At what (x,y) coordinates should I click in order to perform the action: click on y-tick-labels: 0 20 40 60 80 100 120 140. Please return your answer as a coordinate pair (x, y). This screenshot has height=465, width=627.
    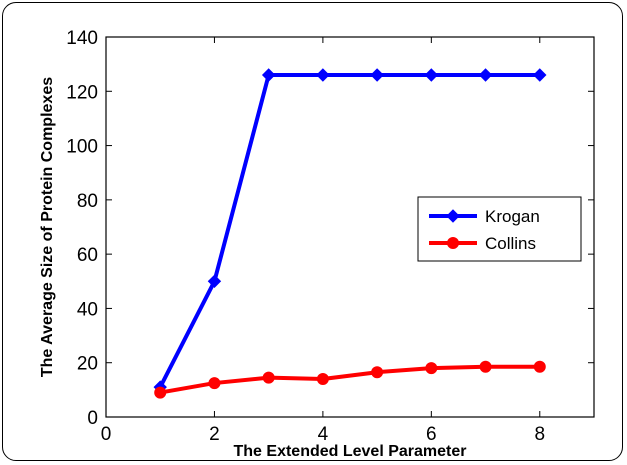
    Looking at the image, I should click on (82, 228).